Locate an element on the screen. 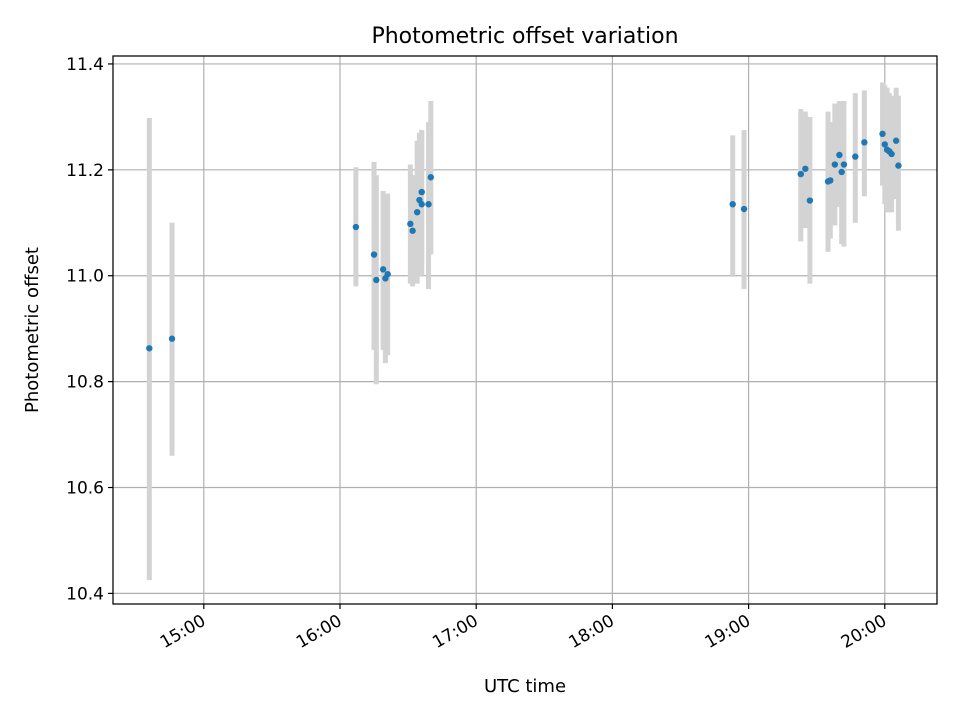 Image resolution: width=960 pixels, height=720 pixels. chart-title: Photometric offset variation is located at coordinates (524, 36).